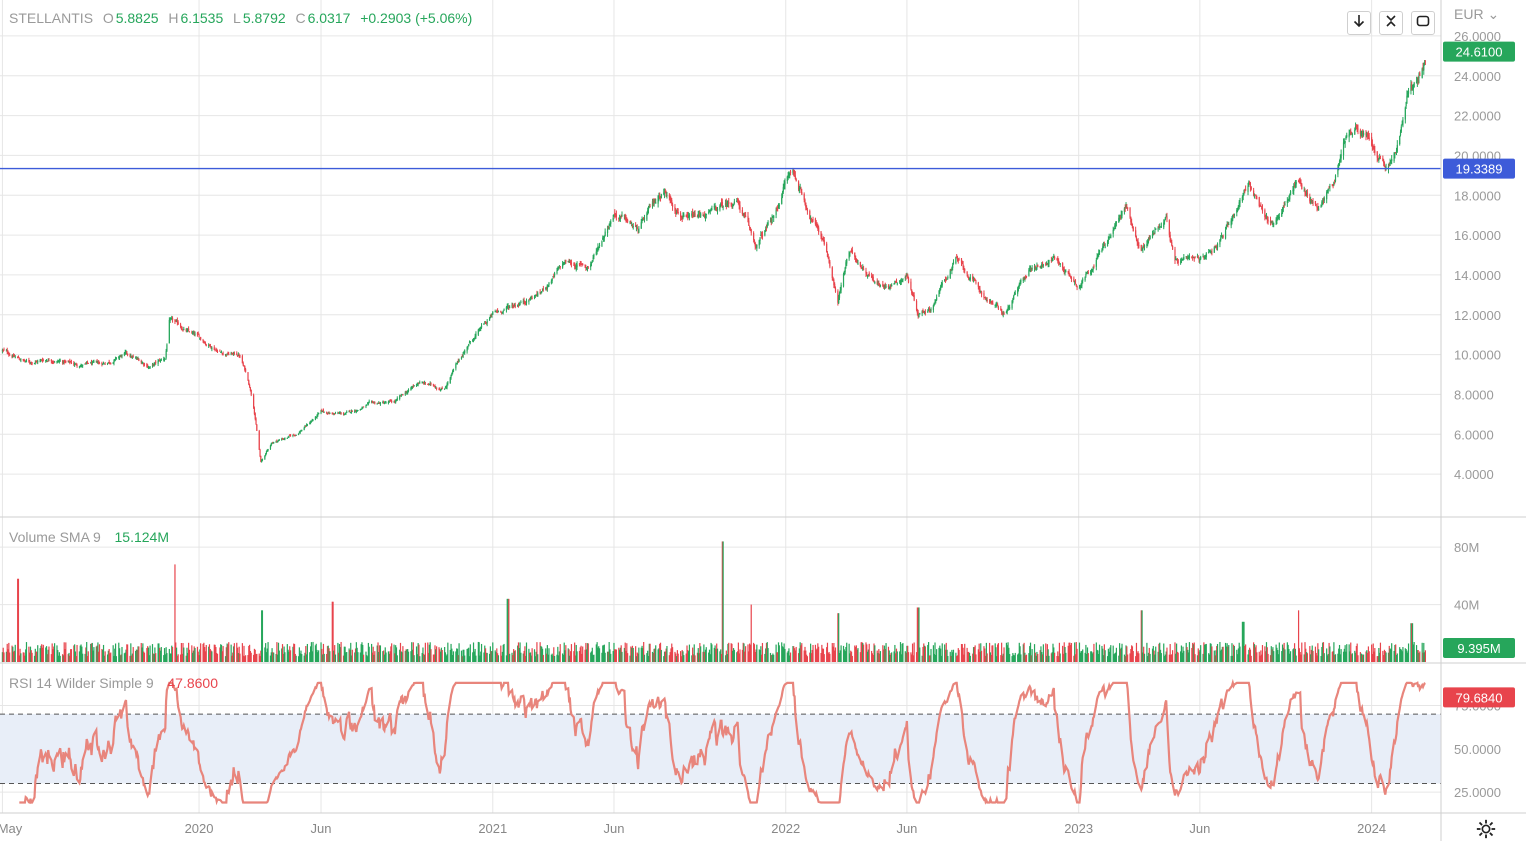  What do you see at coordinates (1391, 23) in the screenshot?
I see `collapse-button` at bounding box center [1391, 23].